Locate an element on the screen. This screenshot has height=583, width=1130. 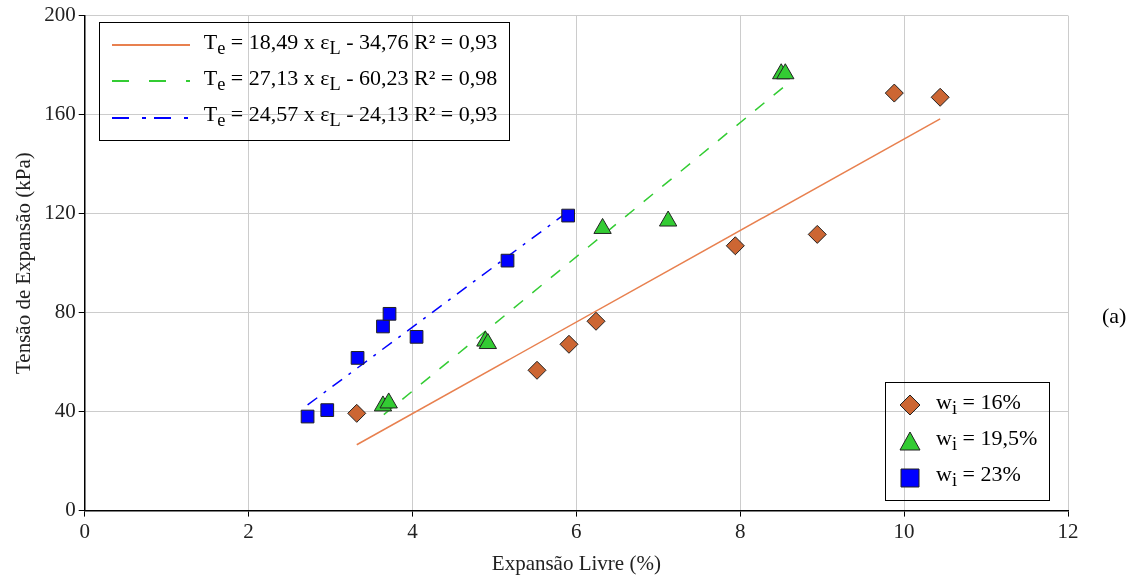
y-tick-label: 200 is located at coordinates (60, 14).